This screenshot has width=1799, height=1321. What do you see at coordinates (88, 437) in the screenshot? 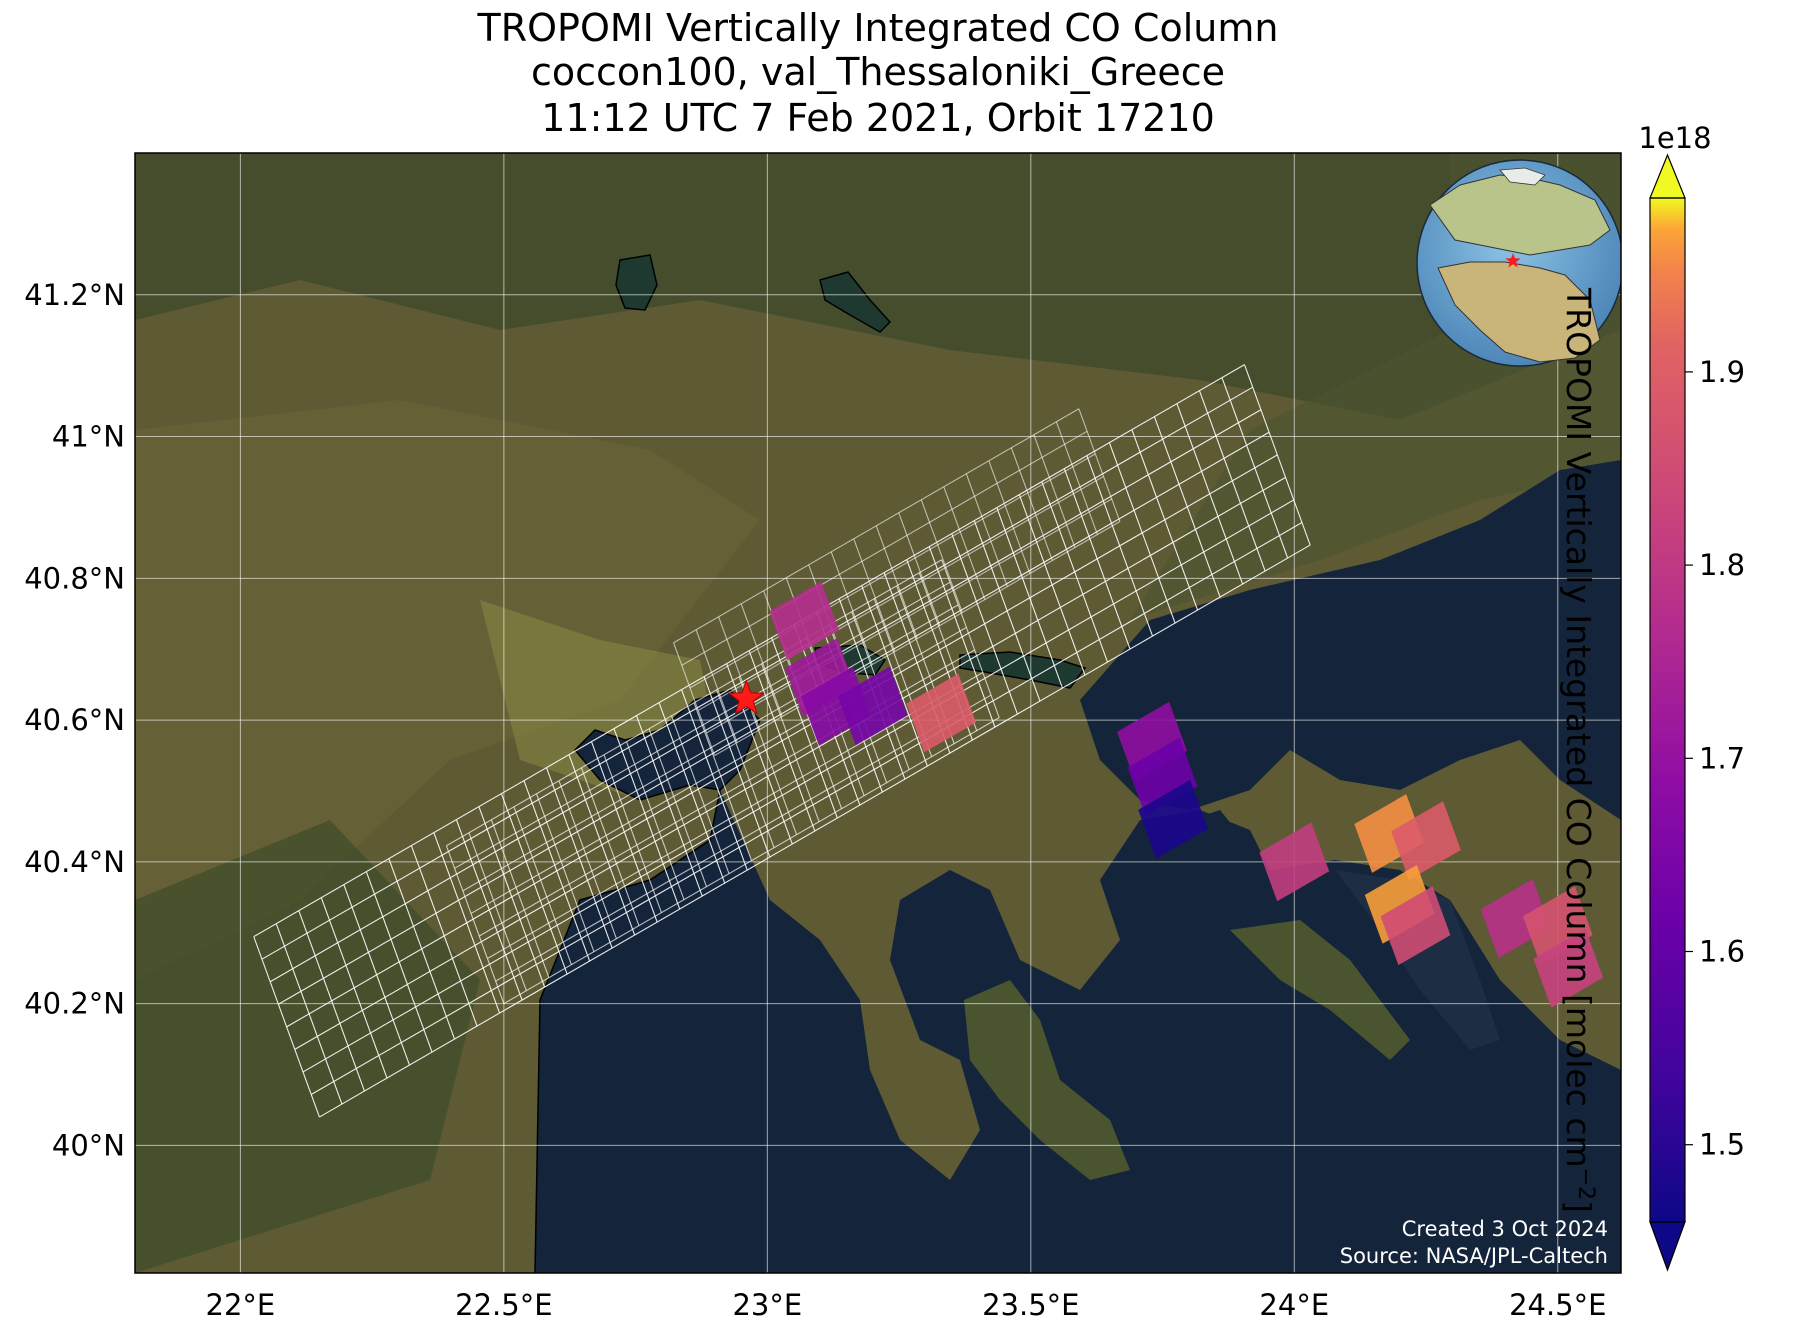
I see `latitude-tick-label: 41°N` at bounding box center [88, 437].